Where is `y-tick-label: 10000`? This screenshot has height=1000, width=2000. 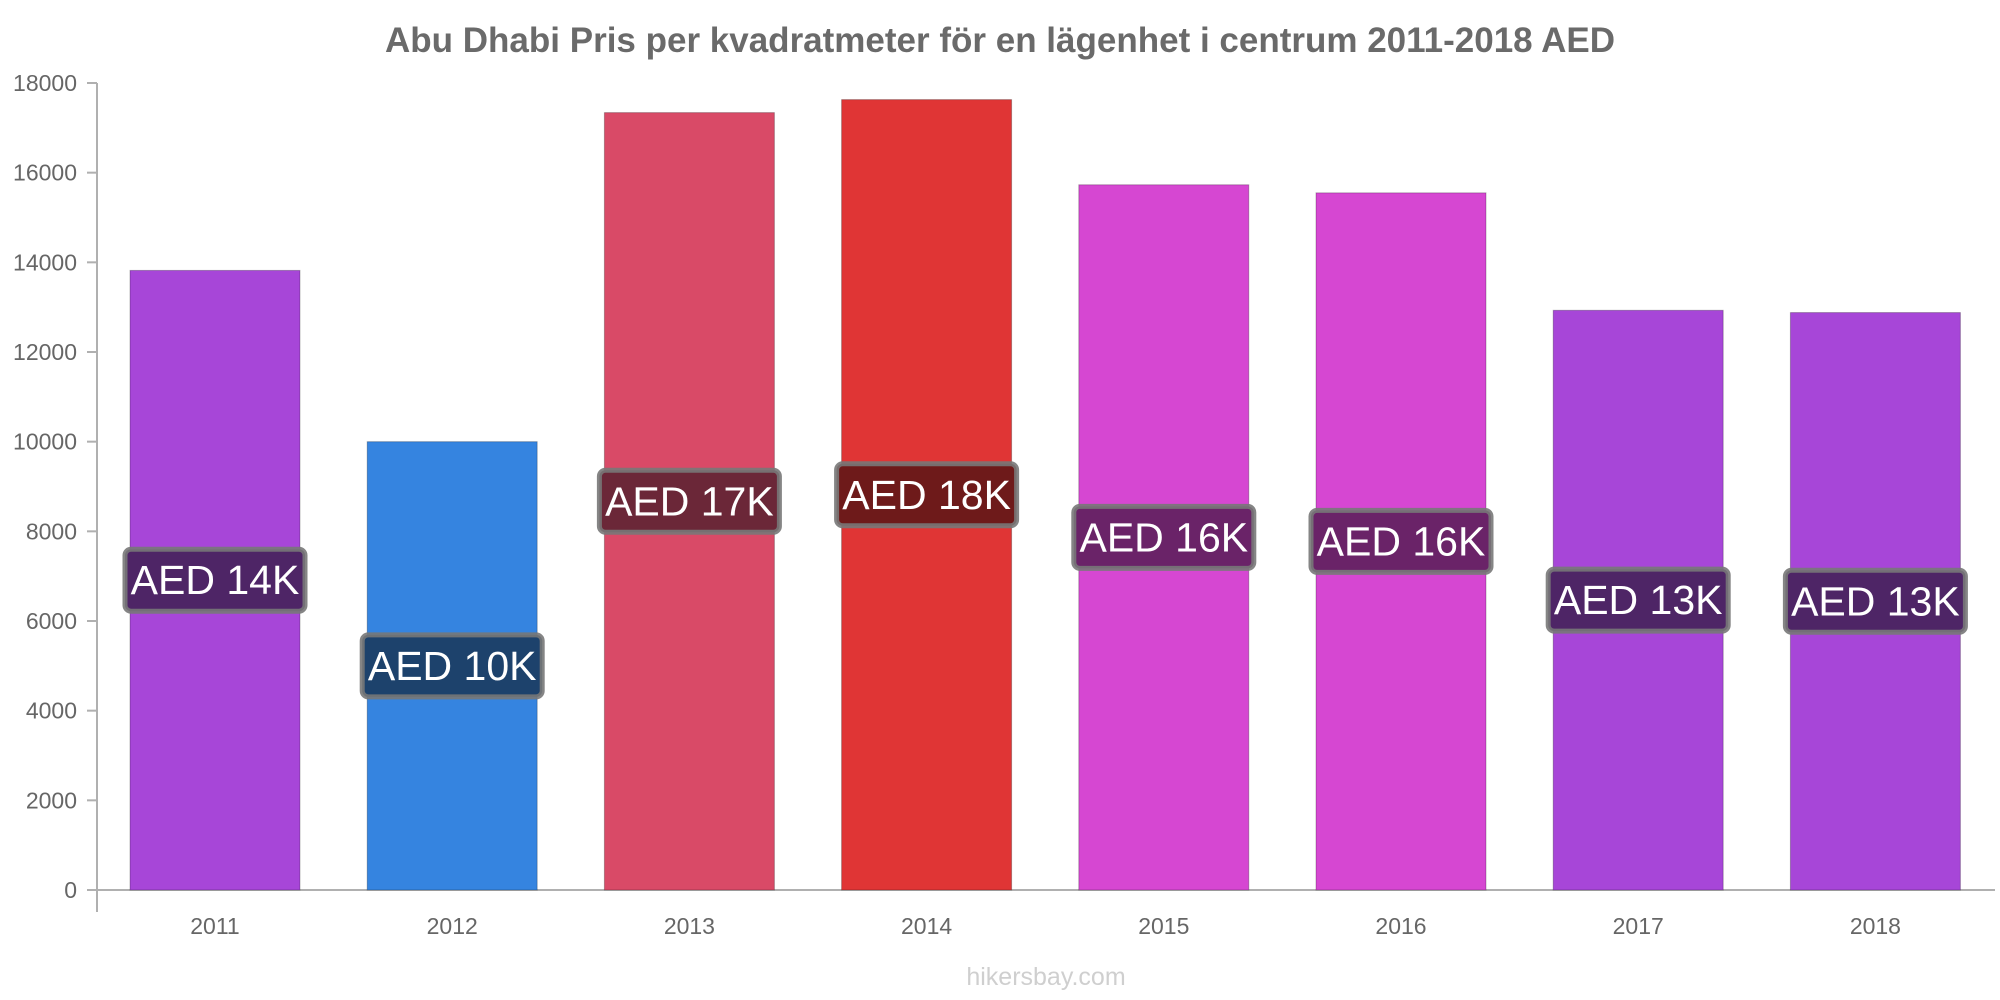
y-tick-label: 10000 is located at coordinates (45, 442).